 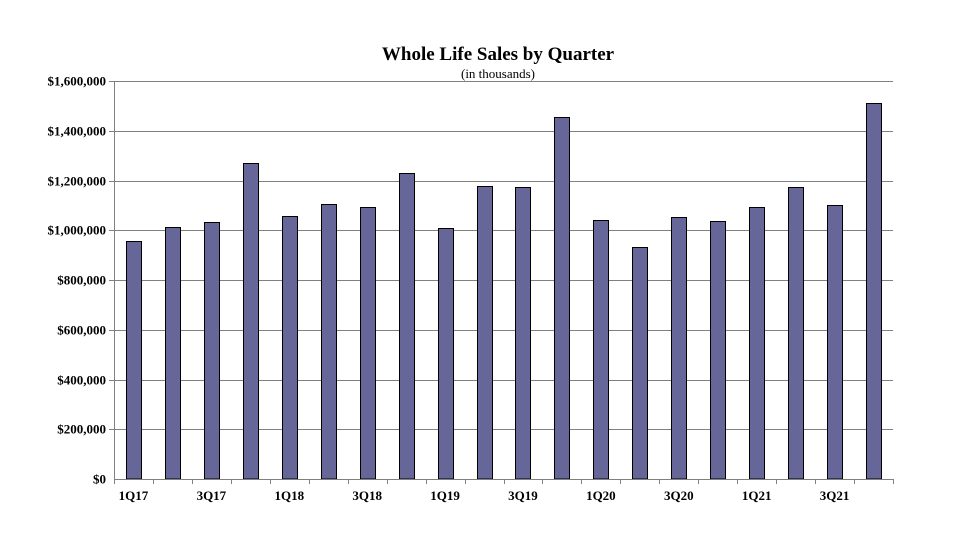 I want to click on x-tick-label: 3Q21, so click(x=835, y=495).